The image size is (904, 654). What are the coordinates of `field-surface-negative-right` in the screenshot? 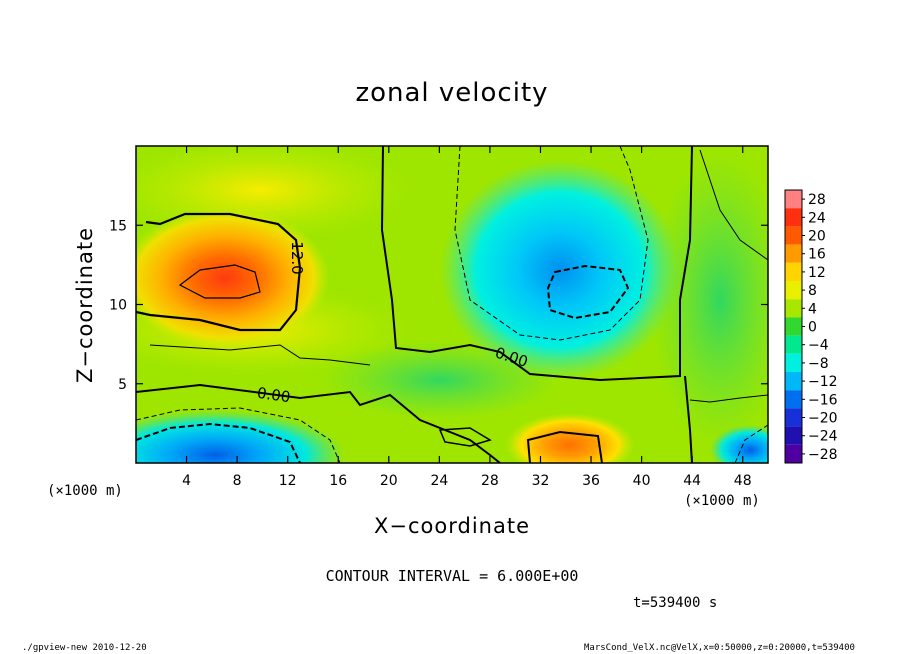 It's located at (739, 444).